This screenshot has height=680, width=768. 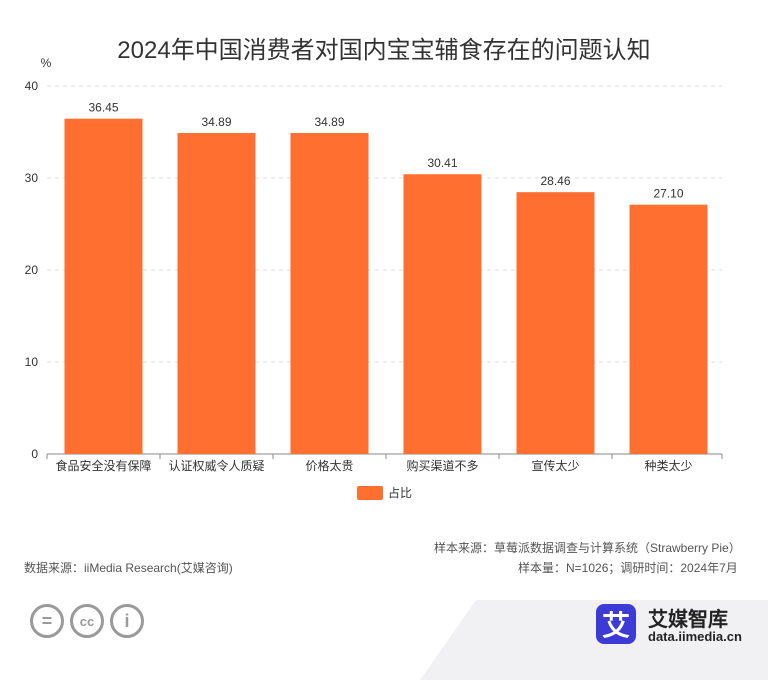 What do you see at coordinates (370, 493) in the screenshot?
I see `legend-swatch` at bounding box center [370, 493].